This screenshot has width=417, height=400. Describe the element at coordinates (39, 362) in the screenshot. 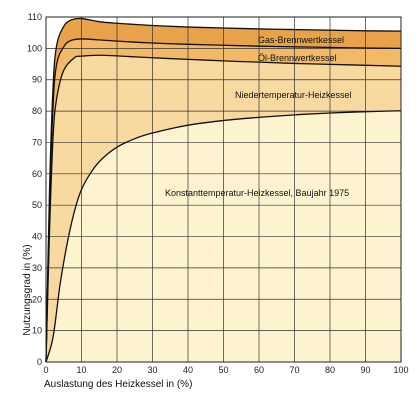

I see `y-tick-label: 0` at that location.